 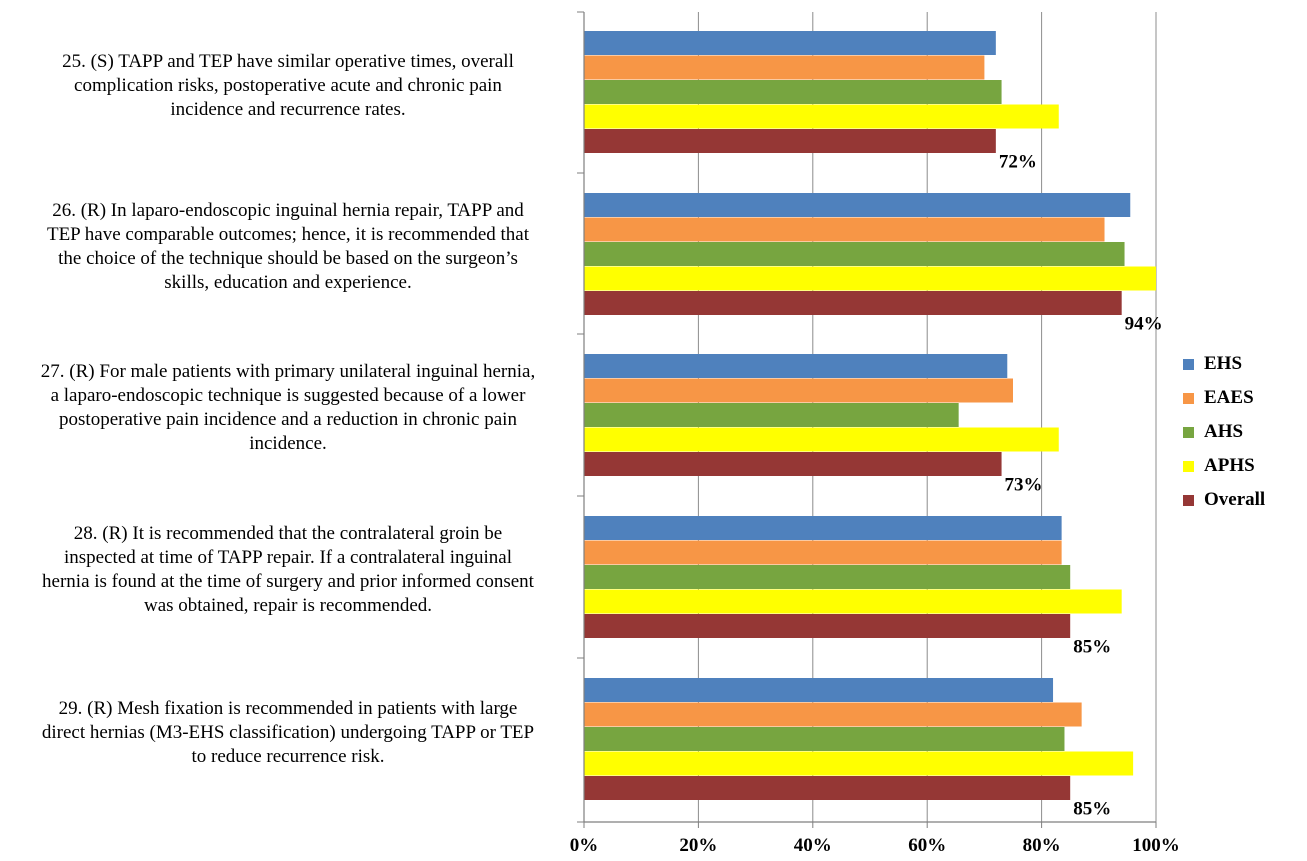 I want to click on x-tick-label: 80%, so click(x=1042, y=845).